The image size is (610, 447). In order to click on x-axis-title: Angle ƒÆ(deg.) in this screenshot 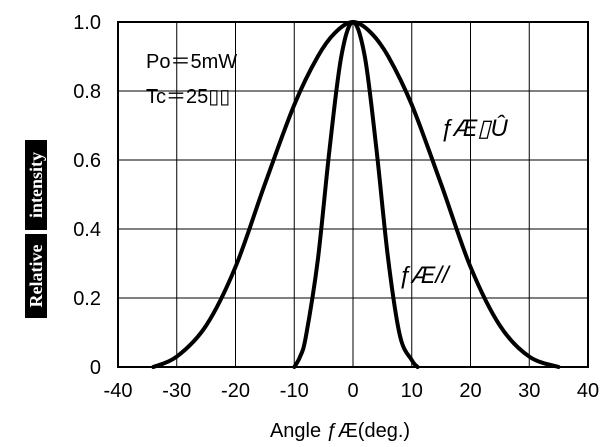, I will do `click(340, 431)`.